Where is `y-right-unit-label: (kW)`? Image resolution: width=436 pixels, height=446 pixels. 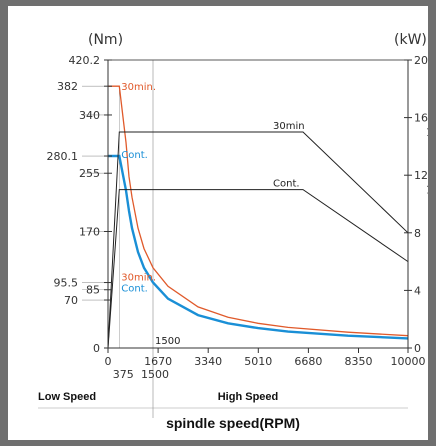
y-right-unit-label: (kW) is located at coordinates (410, 40).